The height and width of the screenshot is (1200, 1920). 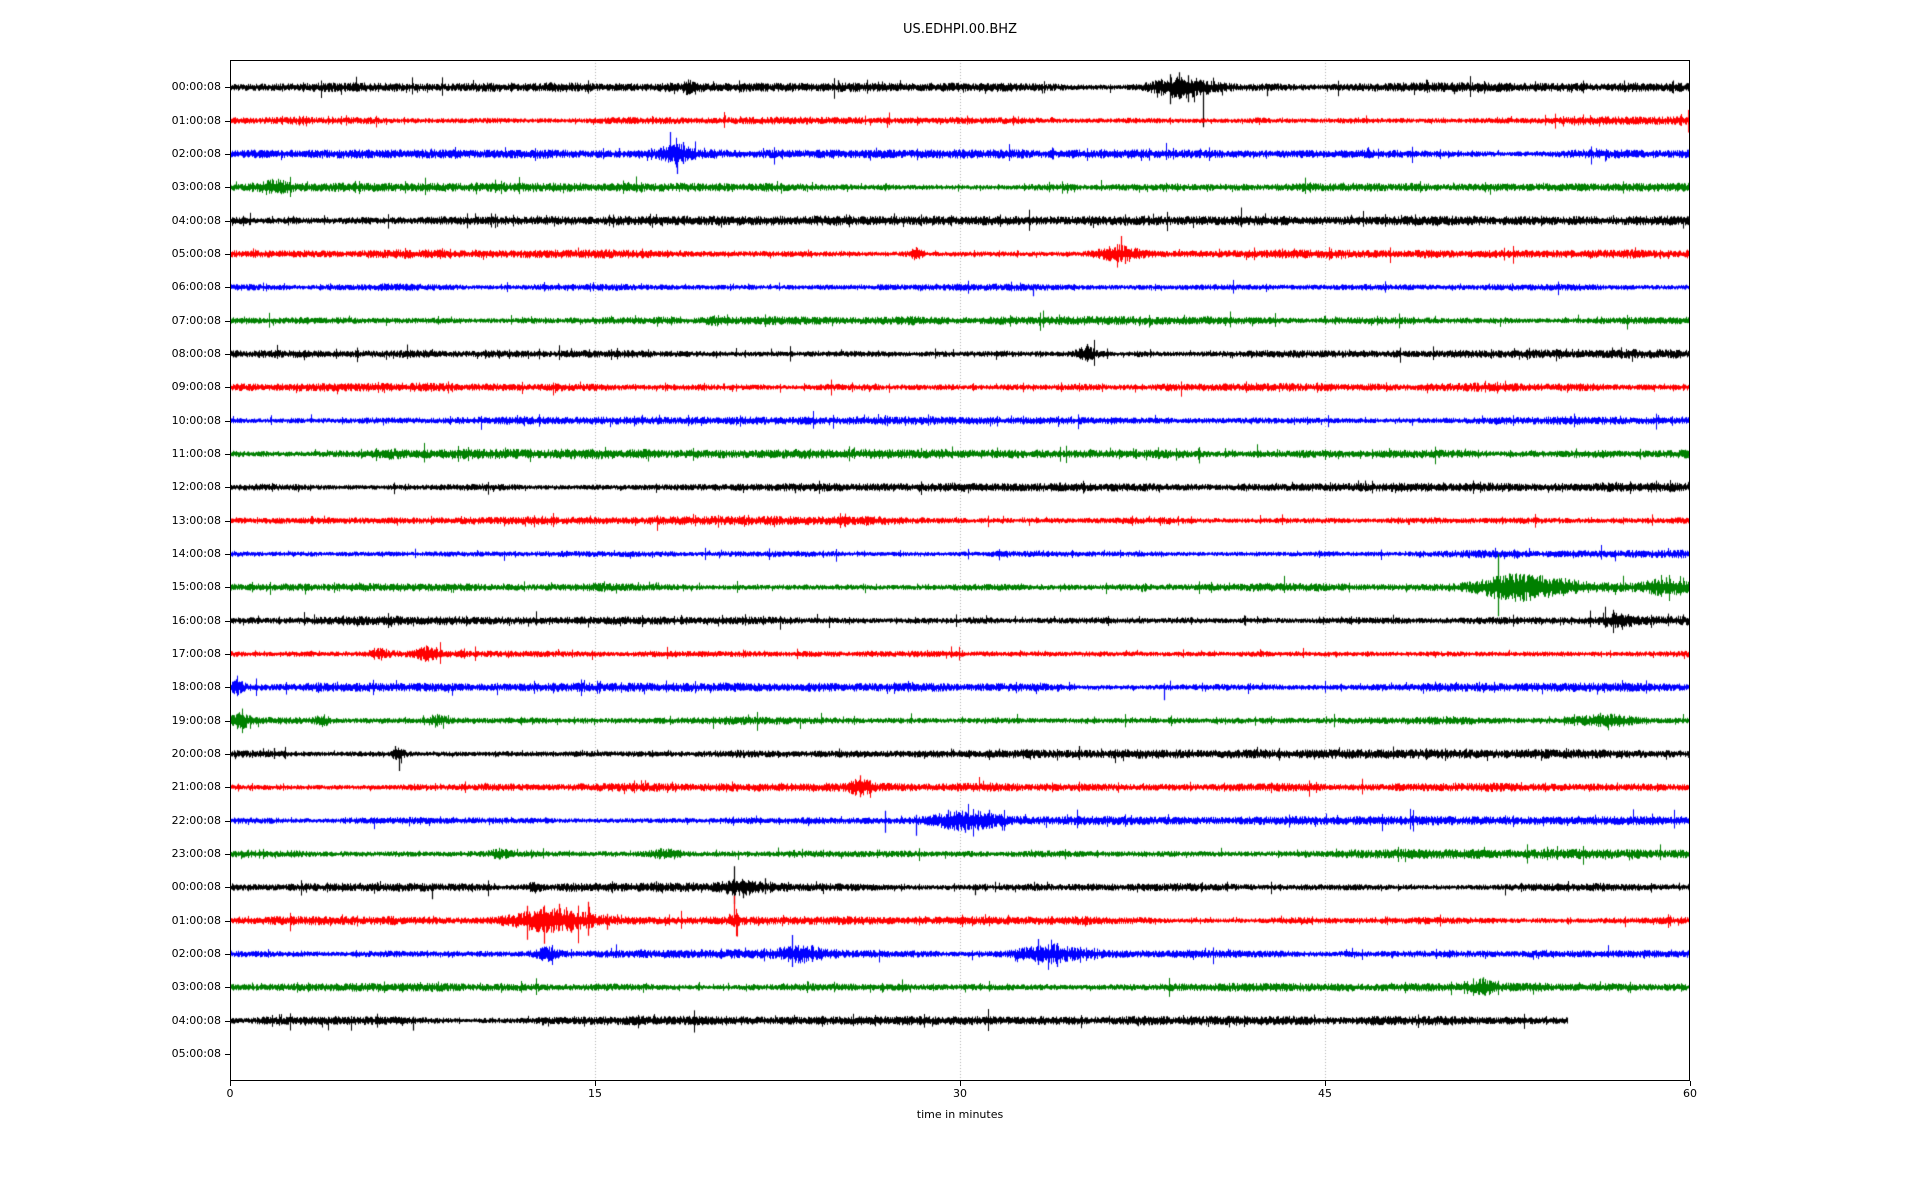 What do you see at coordinates (196, 286) in the screenshot?
I see `y-tick-label: 06:00:08` at bounding box center [196, 286].